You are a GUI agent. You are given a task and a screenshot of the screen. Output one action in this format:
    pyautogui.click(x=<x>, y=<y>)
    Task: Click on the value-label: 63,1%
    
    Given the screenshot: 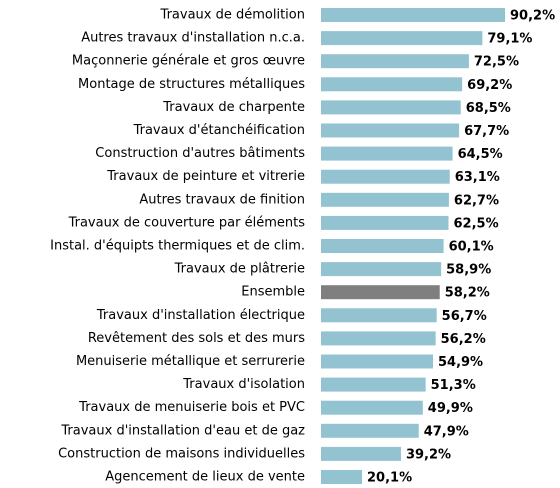 What is the action you would take?
    pyautogui.click(x=477, y=177)
    